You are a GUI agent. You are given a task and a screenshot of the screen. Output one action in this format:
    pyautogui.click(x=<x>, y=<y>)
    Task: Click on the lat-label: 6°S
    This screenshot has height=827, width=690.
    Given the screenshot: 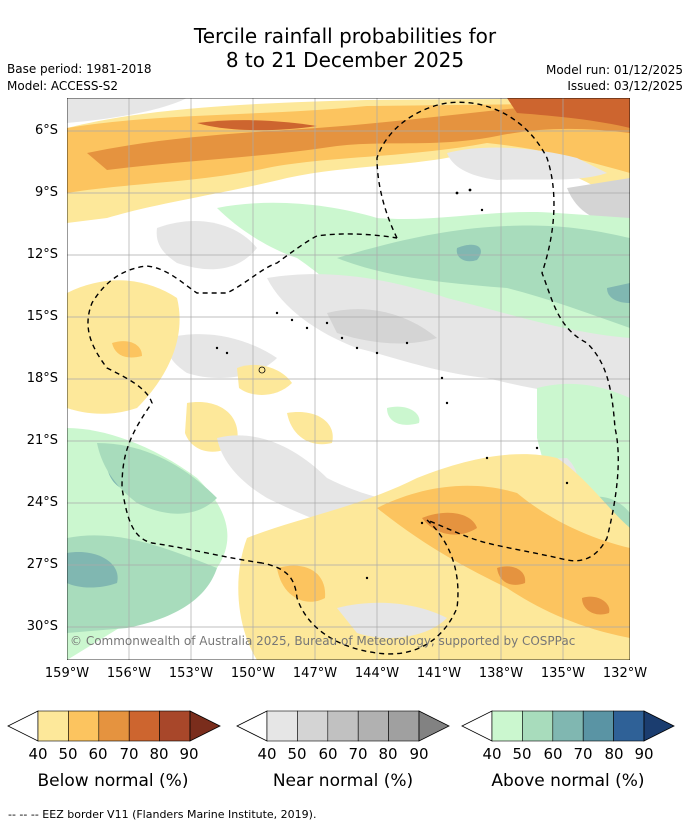 What is the action you would take?
    pyautogui.click(x=46, y=130)
    